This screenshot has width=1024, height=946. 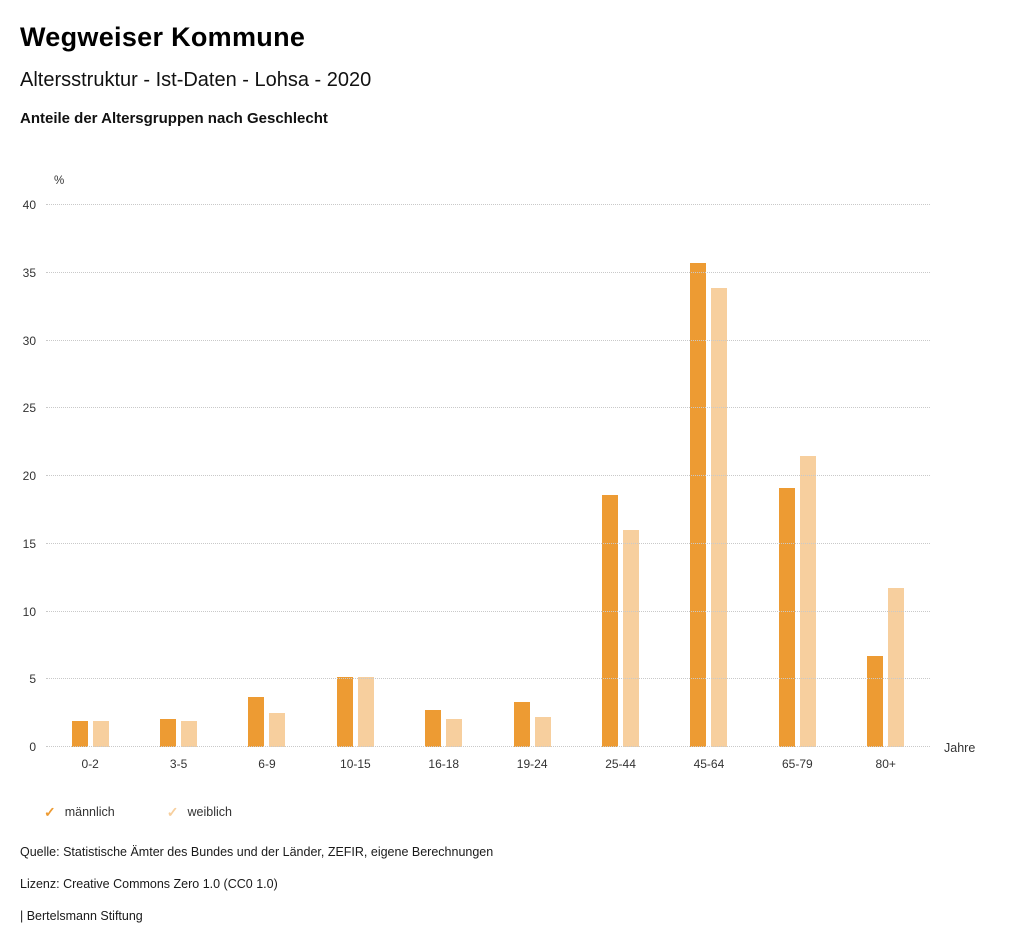 What do you see at coordinates (32, 747) in the screenshot?
I see `y-tick-label-0: 0` at bounding box center [32, 747].